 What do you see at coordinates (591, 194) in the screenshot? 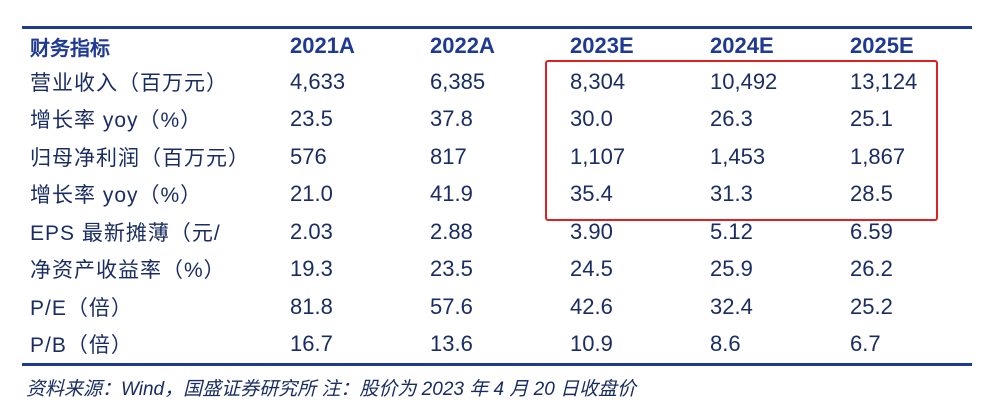
I see `cell-value: 35.4` at bounding box center [591, 194].